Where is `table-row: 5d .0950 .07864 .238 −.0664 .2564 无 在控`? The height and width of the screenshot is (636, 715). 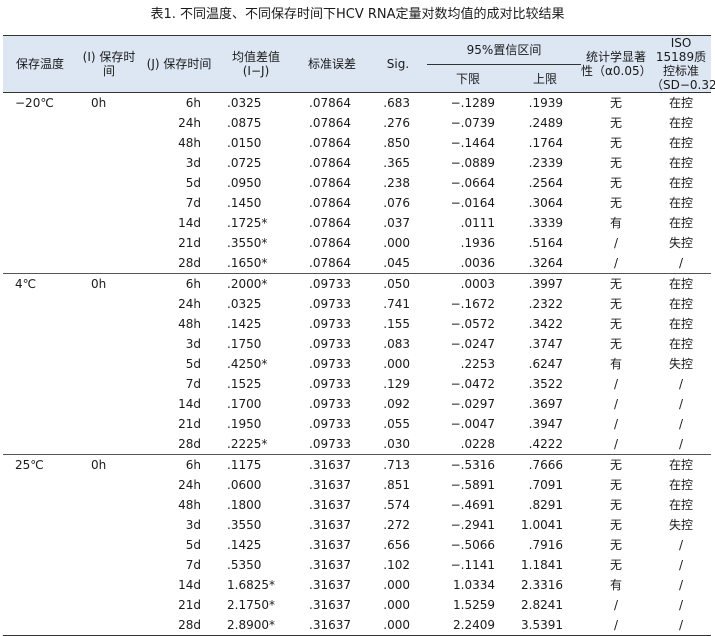 table-row: 5d .0950 .07864 .238 −.0664 .2564 无 在控 is located at coordinates (357, 183).